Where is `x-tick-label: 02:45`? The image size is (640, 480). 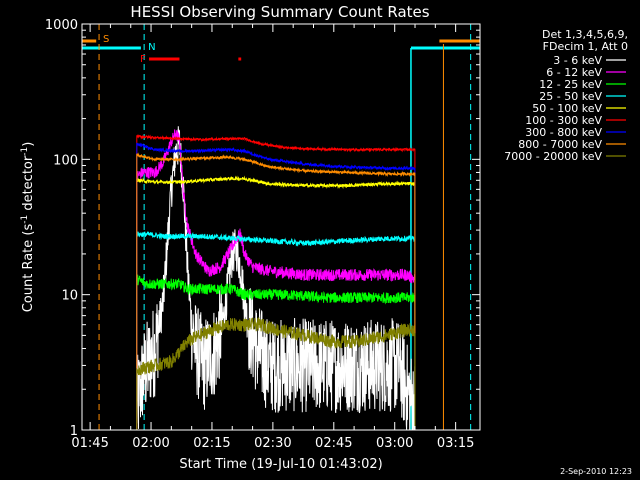 x-tick-label: 02:45 is located at coordinates (333, 443).